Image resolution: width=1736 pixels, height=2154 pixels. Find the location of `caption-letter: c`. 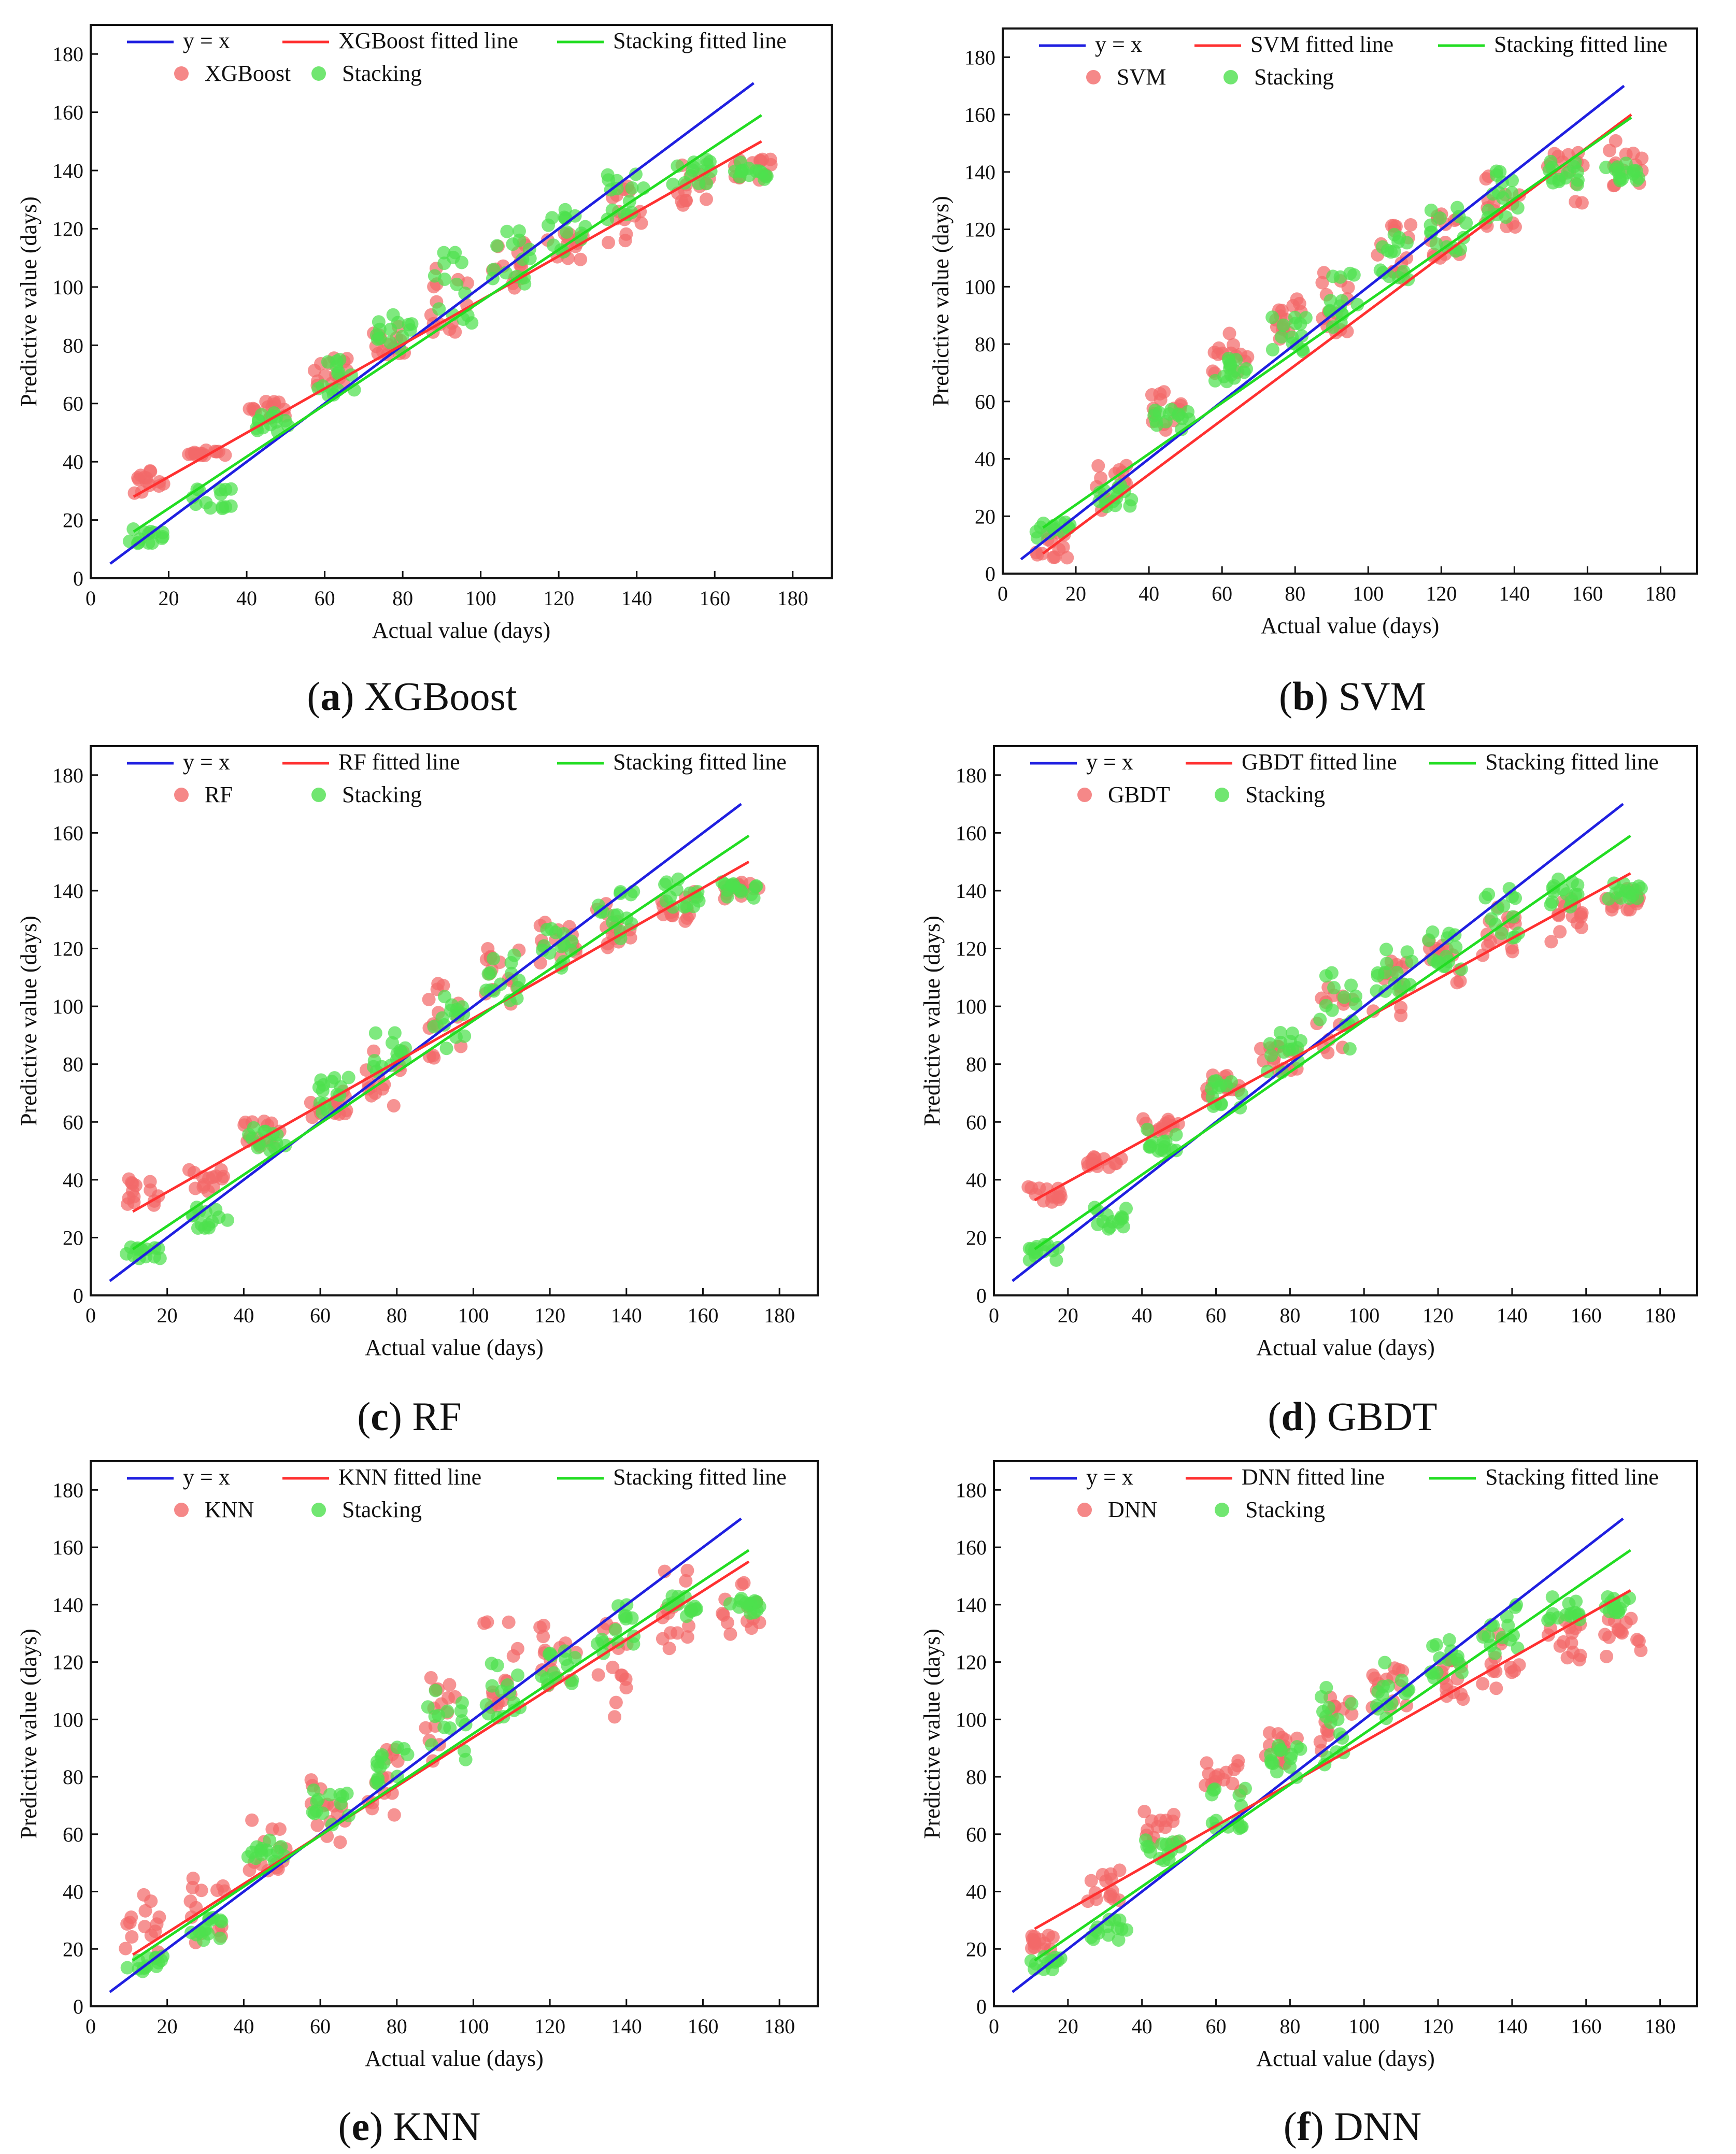

caption-letter: c is located at coordinates (380, 1417).